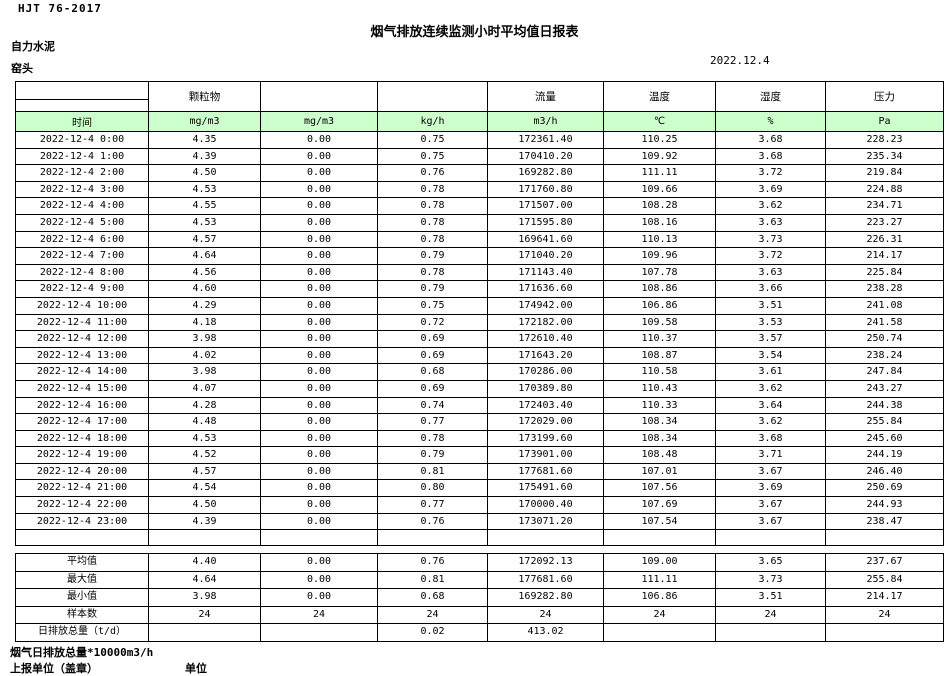 The image size is (949, 676). I want to click on value-cell: 107.54, so click(659, 521).